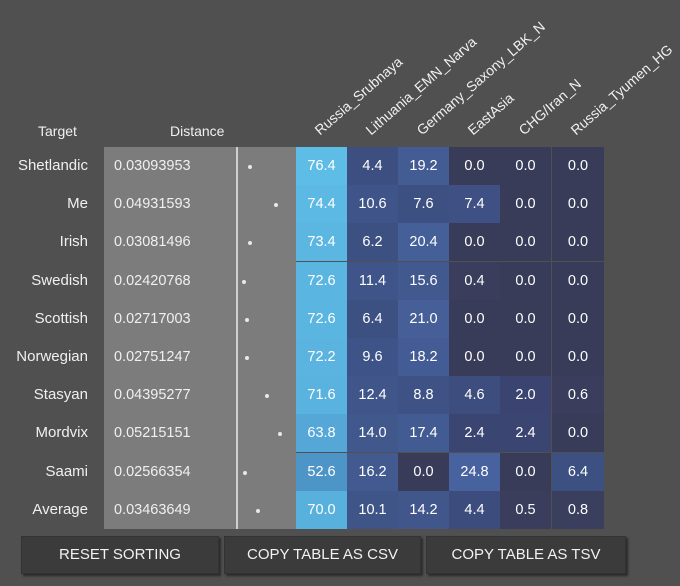 Image resolution: width=680 pixels, height=586 pixels. Describe the element at coordinates (423, 357) in the screenshot. I see `table-cell: 18.2` at that location.